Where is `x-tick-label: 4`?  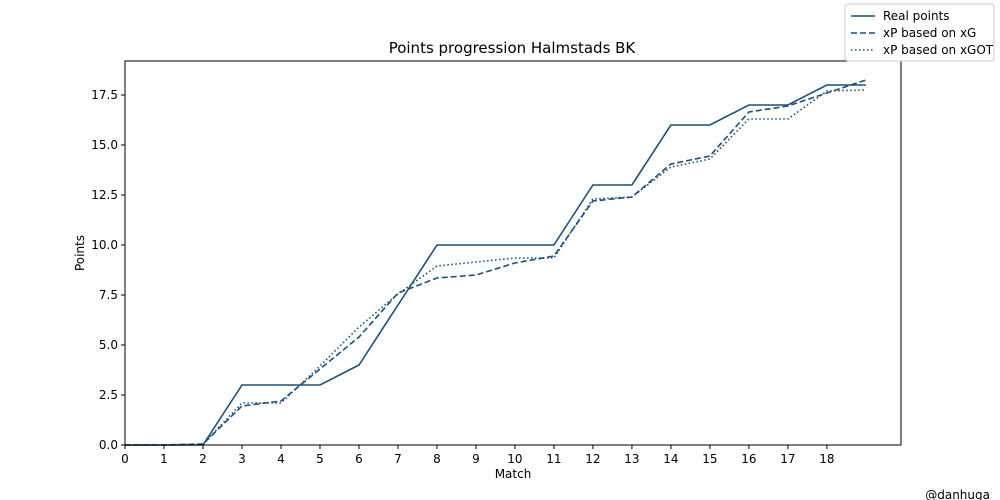
x-tick-label: 4 is located at coordinates (281, 459).